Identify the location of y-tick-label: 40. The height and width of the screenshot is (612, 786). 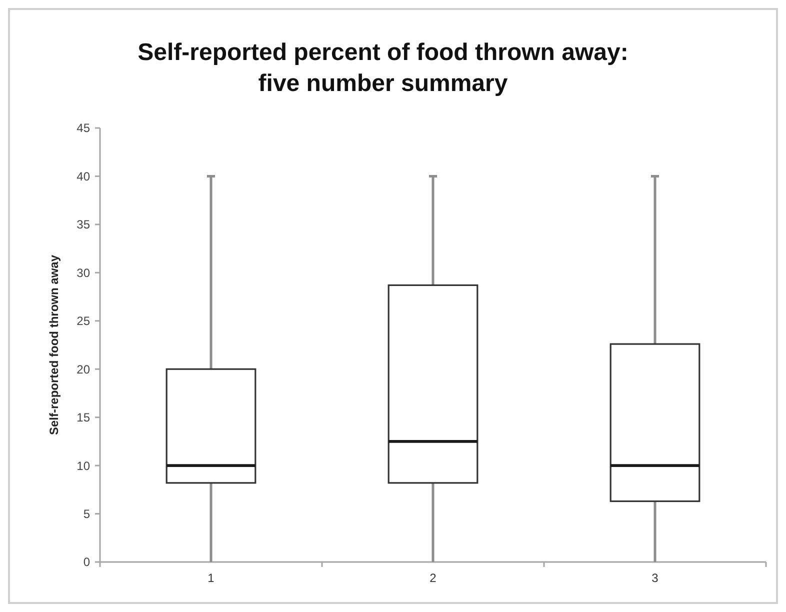
(83, 176).